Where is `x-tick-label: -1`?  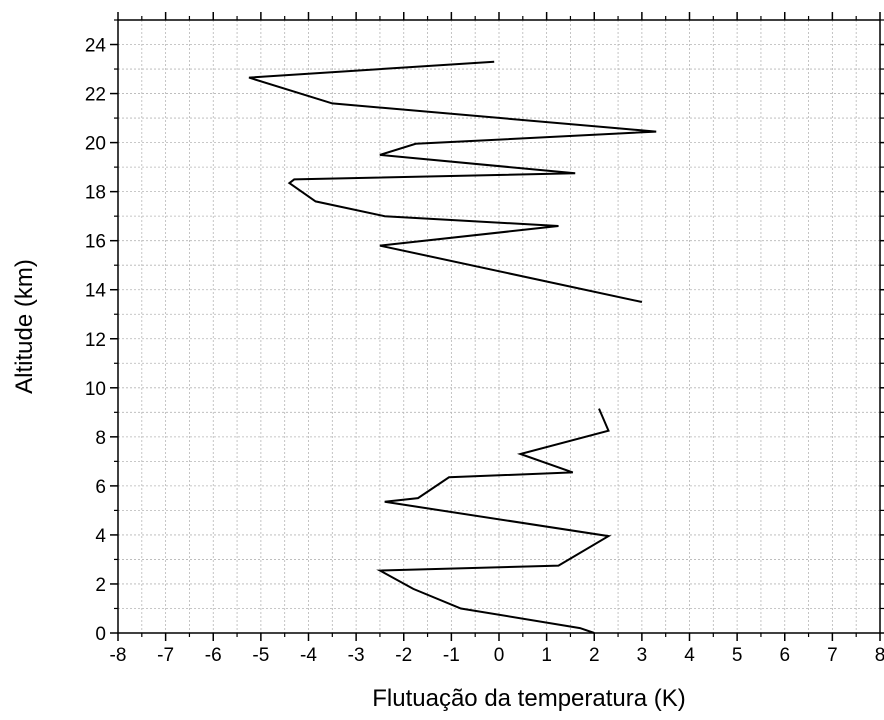 x-tick-label: -1 is located at coordinates (451, 655).